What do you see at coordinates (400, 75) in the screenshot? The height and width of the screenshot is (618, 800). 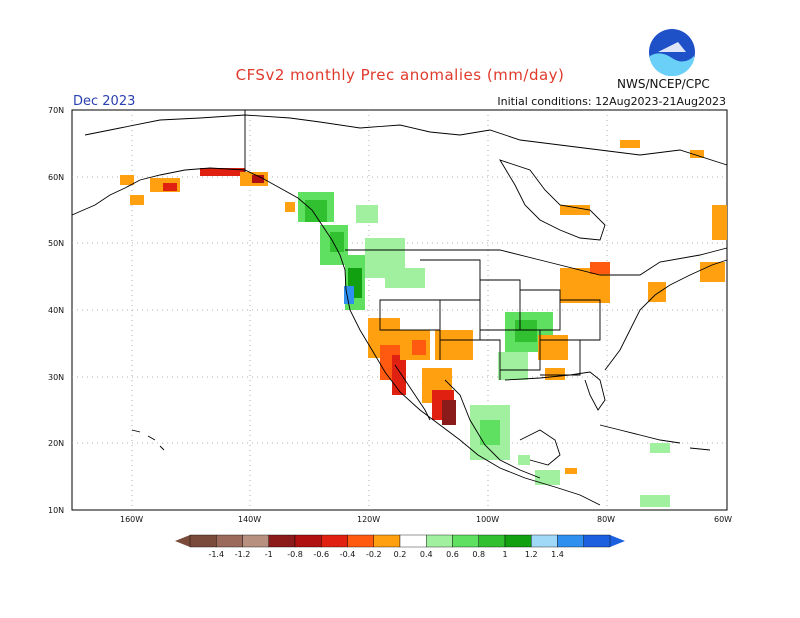 I see `map-title: CFSv2 monthly Prec anomalies (mm/day)` at bounding box center [400, 75].